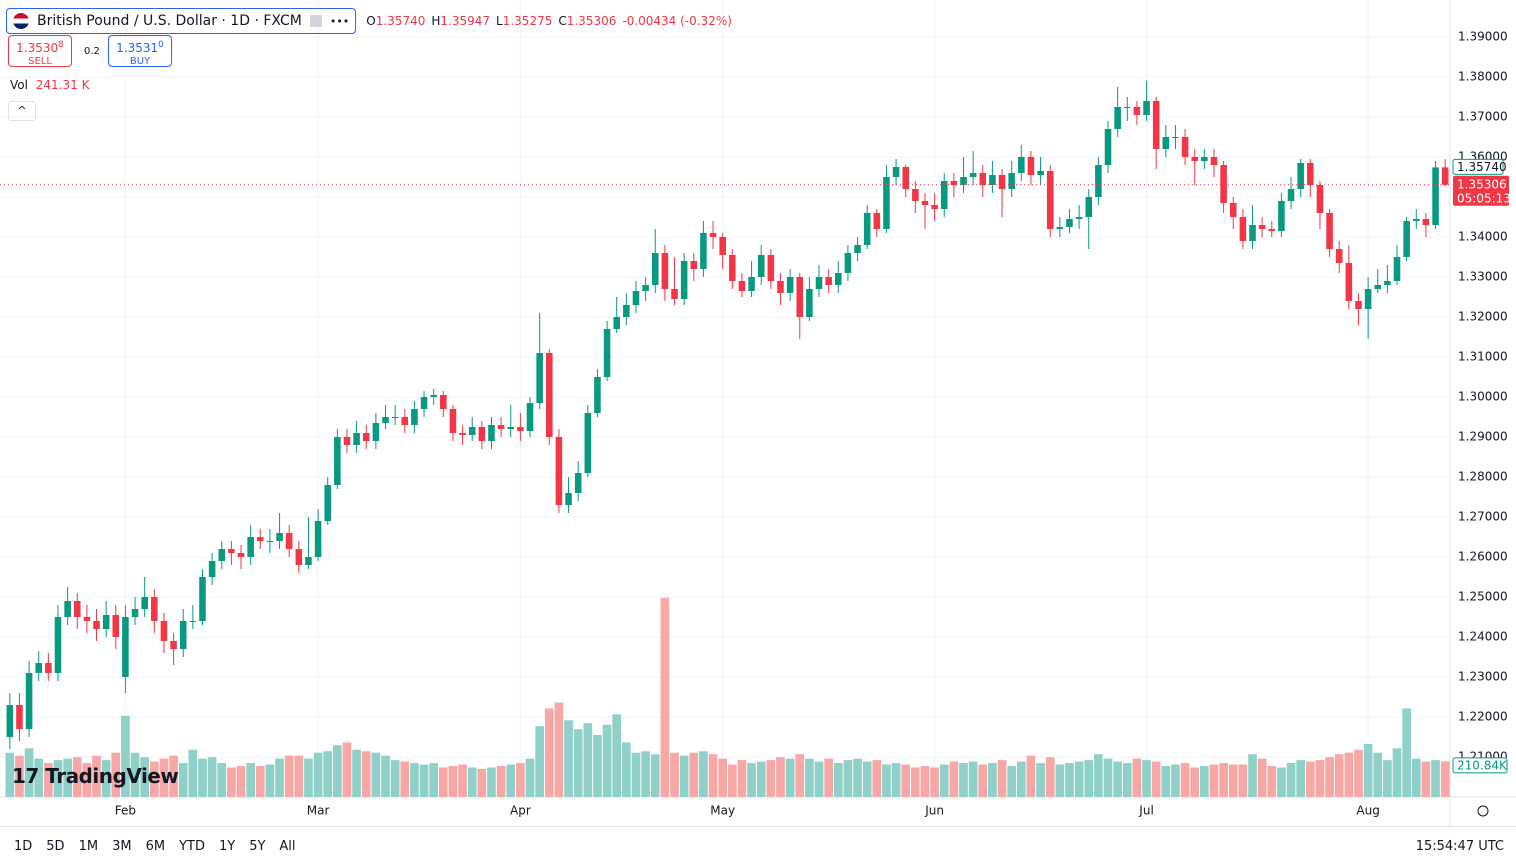  What do you see at coordinates (1145, 811) in the screenshot?
I see `x-tick-label: Jul` at bounding box center [1145, 811].